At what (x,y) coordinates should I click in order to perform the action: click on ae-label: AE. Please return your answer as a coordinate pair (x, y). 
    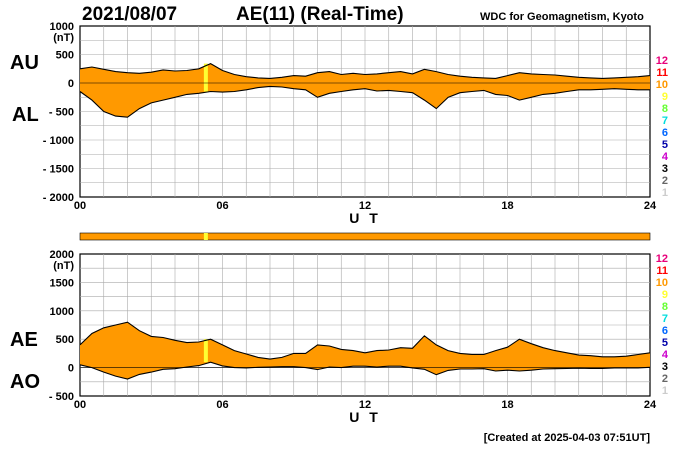
    Looking at the image, I should click on (24, 340).